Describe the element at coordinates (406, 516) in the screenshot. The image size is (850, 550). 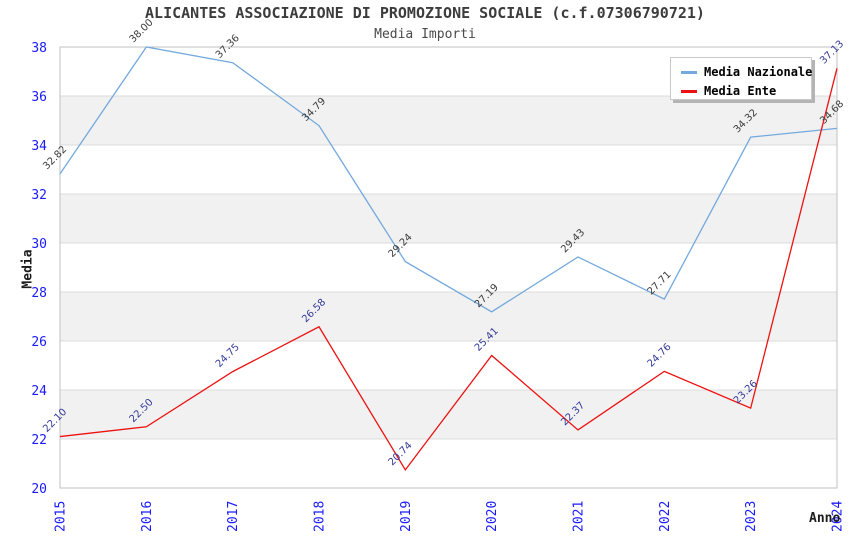
I see `x-tick-label: 2019` at that location.